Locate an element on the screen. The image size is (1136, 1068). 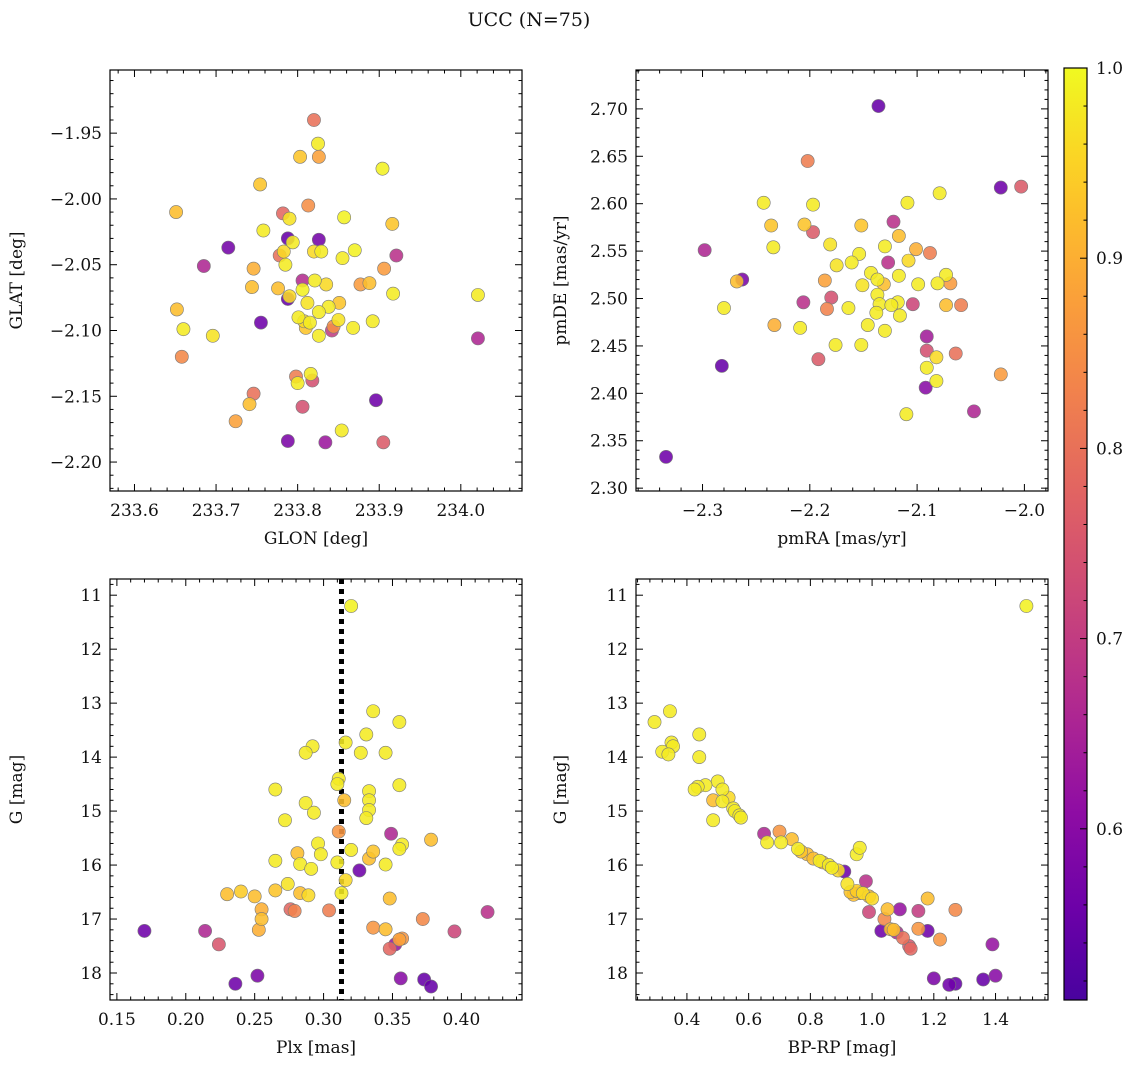
x-tick-label: 233.8 is located at coordinates (297, 511).